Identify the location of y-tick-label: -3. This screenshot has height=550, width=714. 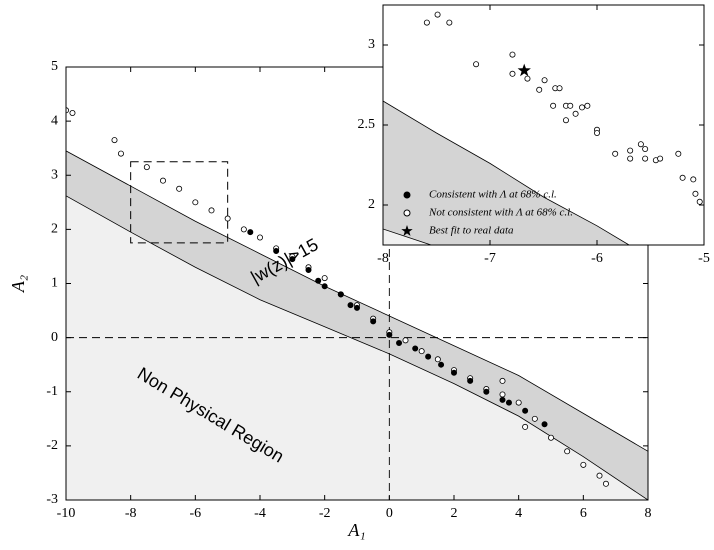
(52, 499).